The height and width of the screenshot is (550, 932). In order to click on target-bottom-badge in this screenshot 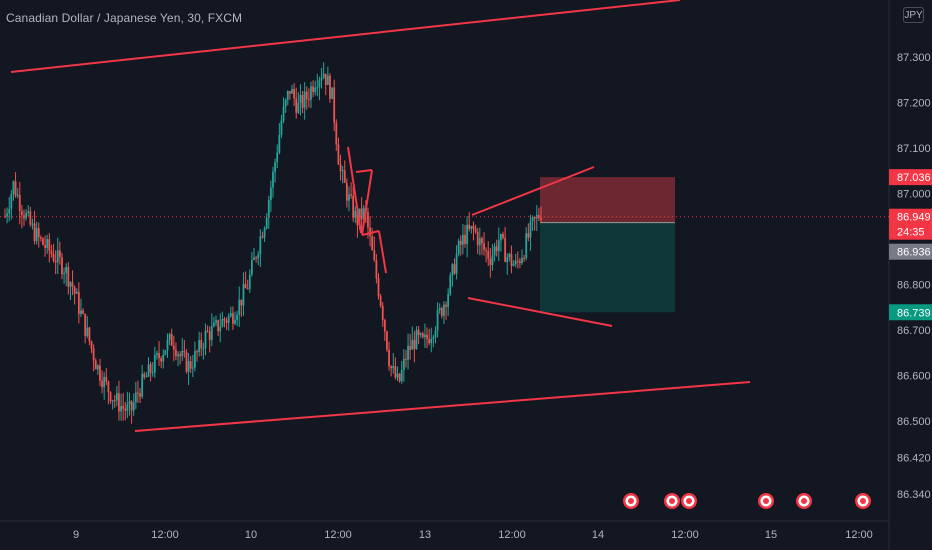, I will do `click(910, 312)`.